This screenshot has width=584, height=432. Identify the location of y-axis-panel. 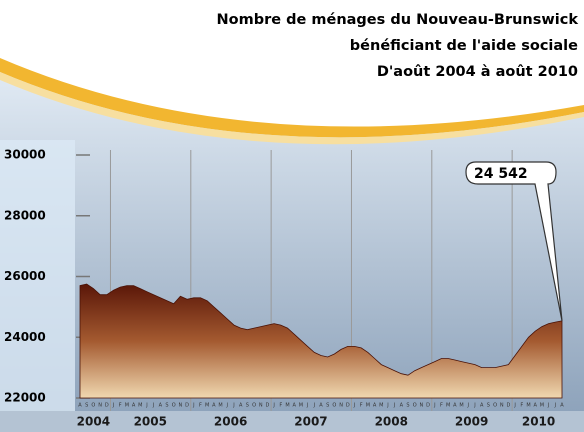
(37, 276).